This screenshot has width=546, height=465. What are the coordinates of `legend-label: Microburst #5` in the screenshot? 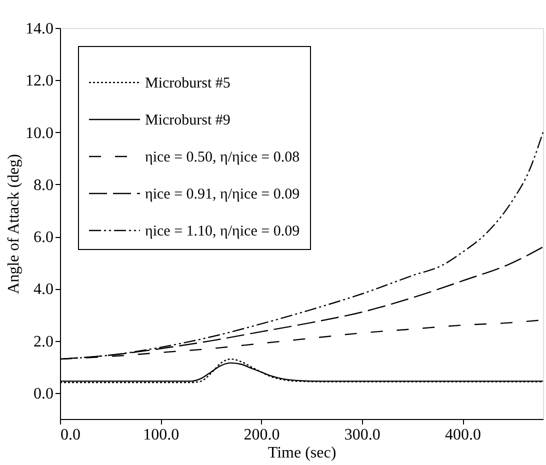 It's located at (187, 84).